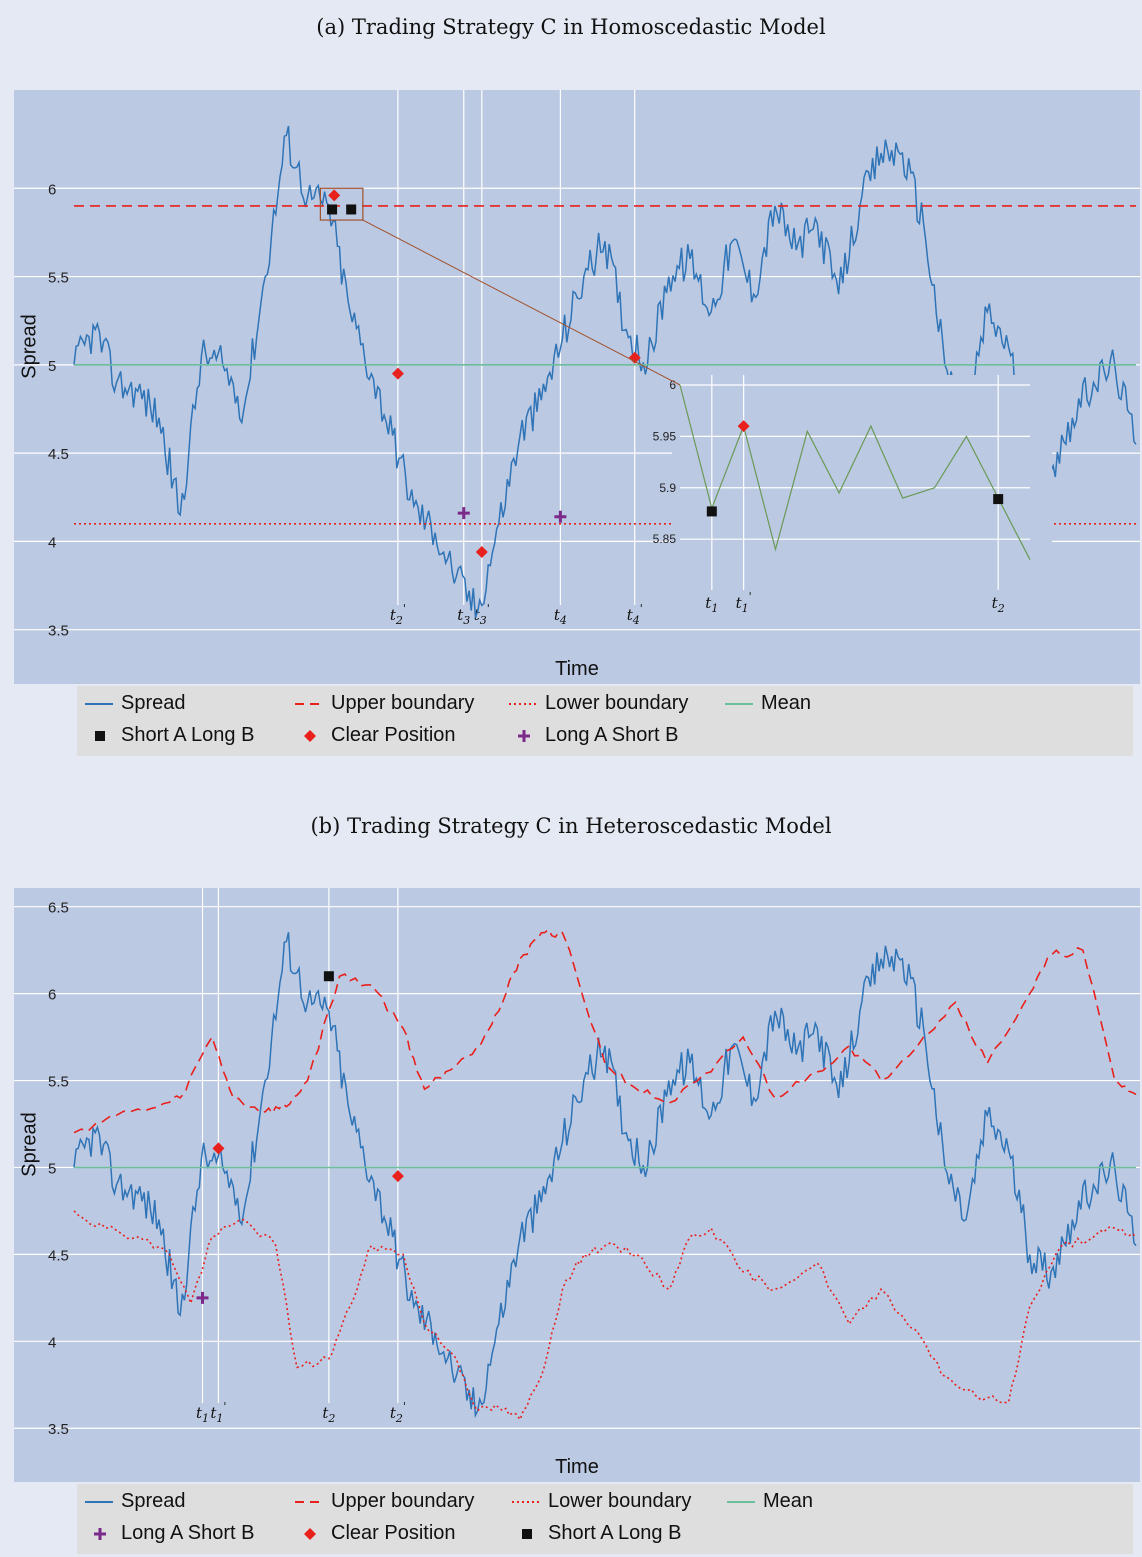 Image resolution: width=1142 pixels, height=1557 pixels. Describe the element at coordinates (605, 1316) in the screenshot. I see `panel-b-series-lower-boundary-line` at that location.